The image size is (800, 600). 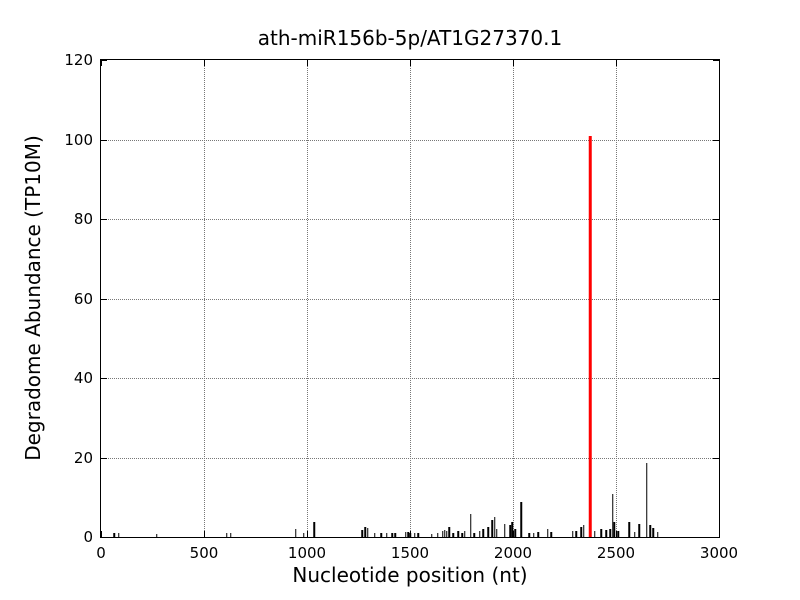 I want to click on x-tick-label: 0, so click(x=101, y=553).